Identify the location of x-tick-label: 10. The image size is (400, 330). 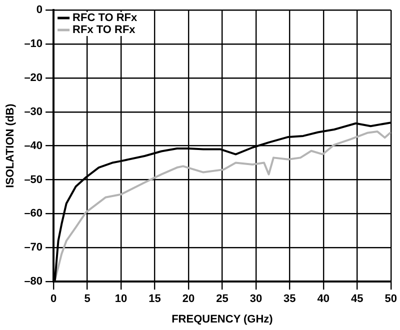
(121, 299).